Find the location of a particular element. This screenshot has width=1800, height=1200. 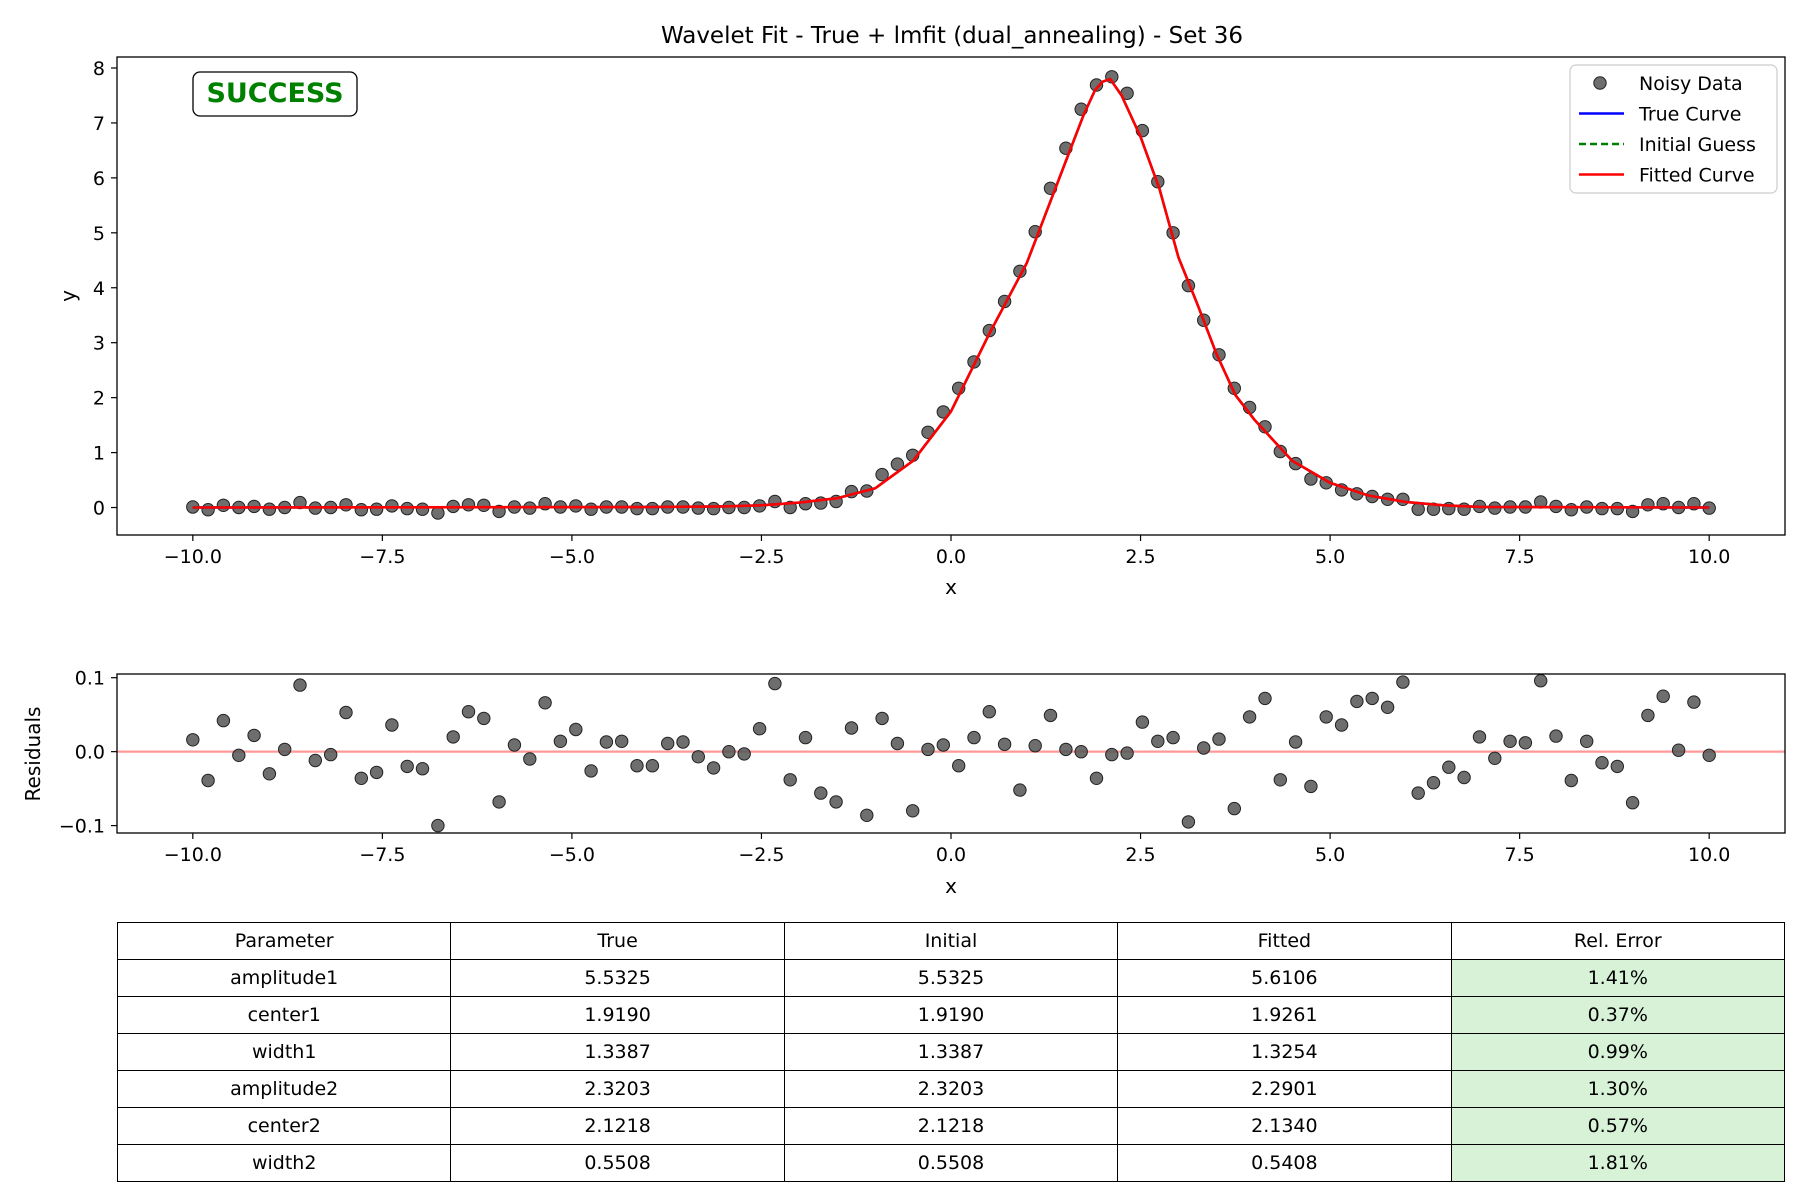

legend-label: Initial Guess is located at coordinates (1697, 145).